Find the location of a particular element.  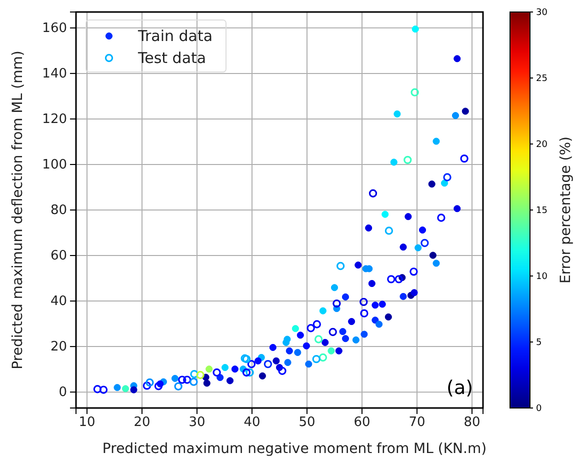

y-axis-title: Predicted maximum deflection from ML (mm) is located at coordinates (18, 210).